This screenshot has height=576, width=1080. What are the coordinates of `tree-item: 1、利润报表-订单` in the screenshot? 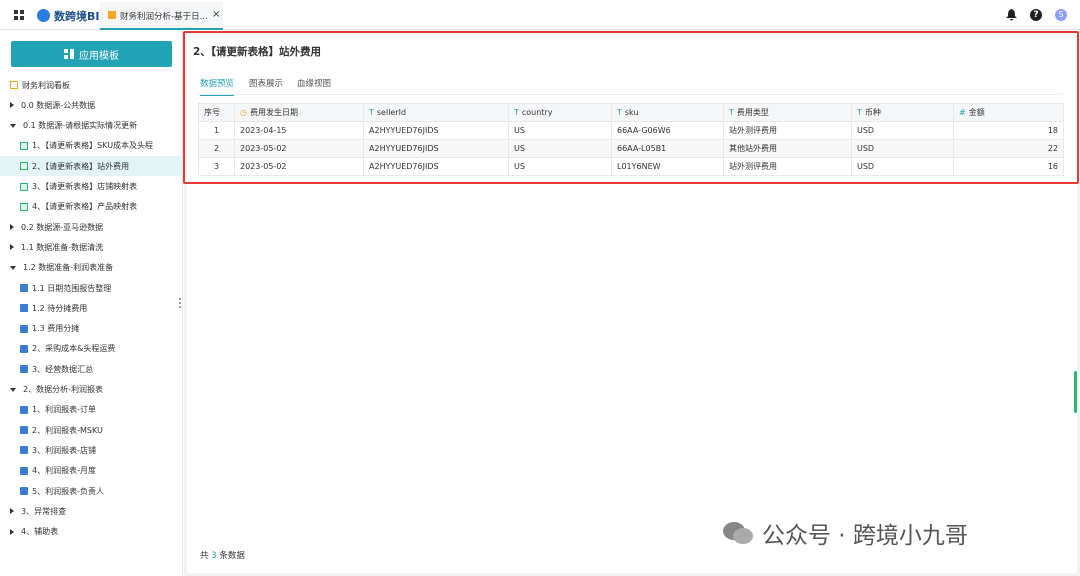 It's located at (91, 410).